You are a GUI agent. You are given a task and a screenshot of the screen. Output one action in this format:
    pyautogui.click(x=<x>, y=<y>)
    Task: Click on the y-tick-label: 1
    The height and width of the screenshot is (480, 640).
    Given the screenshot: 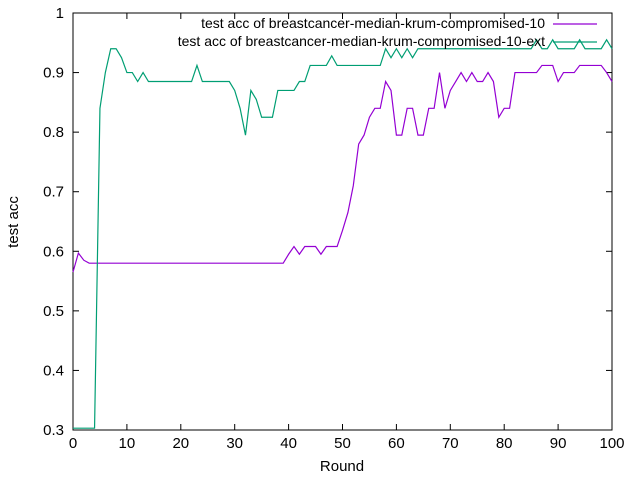 What is the action you would take?
    pyautogui.click(x=60, y=13)
    